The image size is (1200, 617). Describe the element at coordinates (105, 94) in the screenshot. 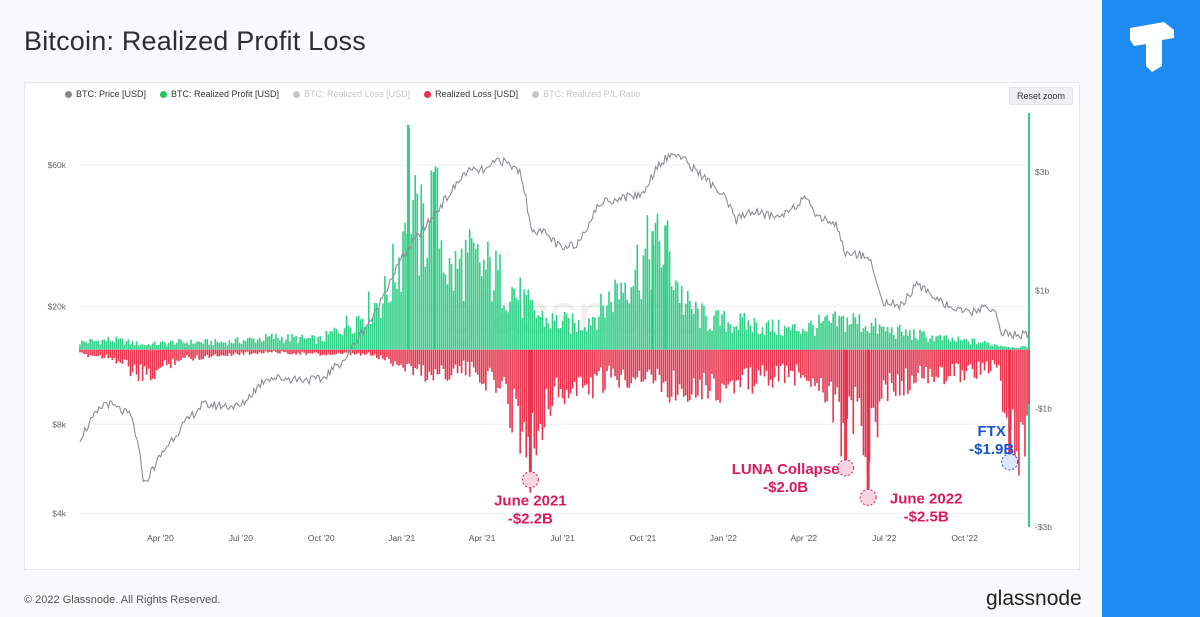

I see `legend-item: BTC: Price [USD]` at that location.